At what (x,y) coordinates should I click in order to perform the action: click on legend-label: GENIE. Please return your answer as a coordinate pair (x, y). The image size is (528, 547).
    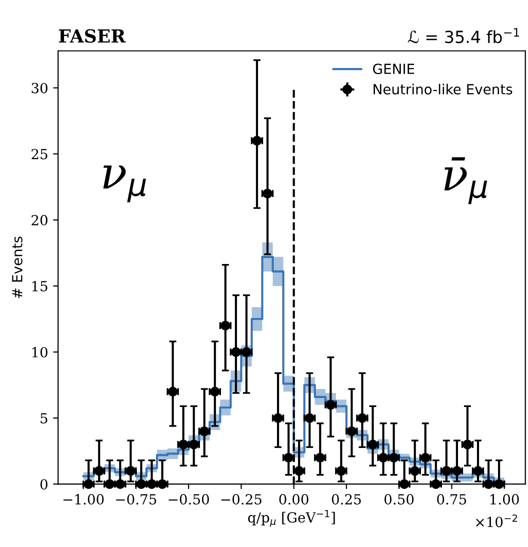
    Looking at the image, I should click on (393, 69).